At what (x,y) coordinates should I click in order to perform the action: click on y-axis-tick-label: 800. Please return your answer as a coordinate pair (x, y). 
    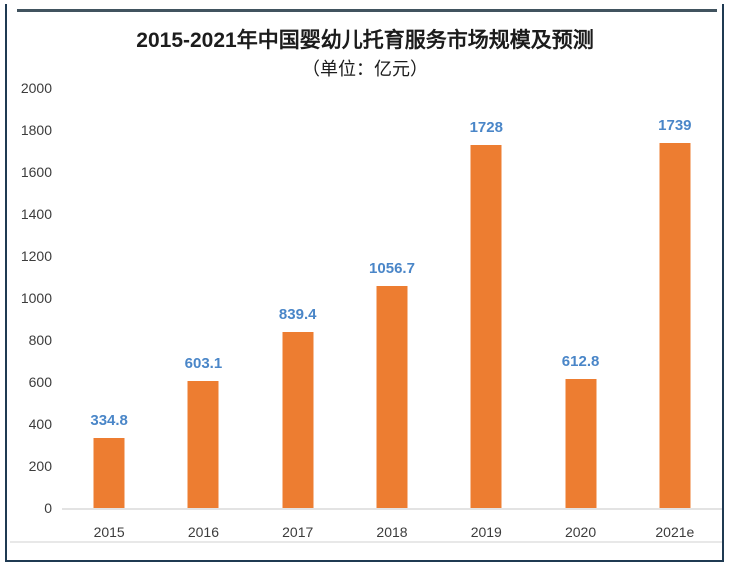
    Looking at the image, I should click on (40, 340).